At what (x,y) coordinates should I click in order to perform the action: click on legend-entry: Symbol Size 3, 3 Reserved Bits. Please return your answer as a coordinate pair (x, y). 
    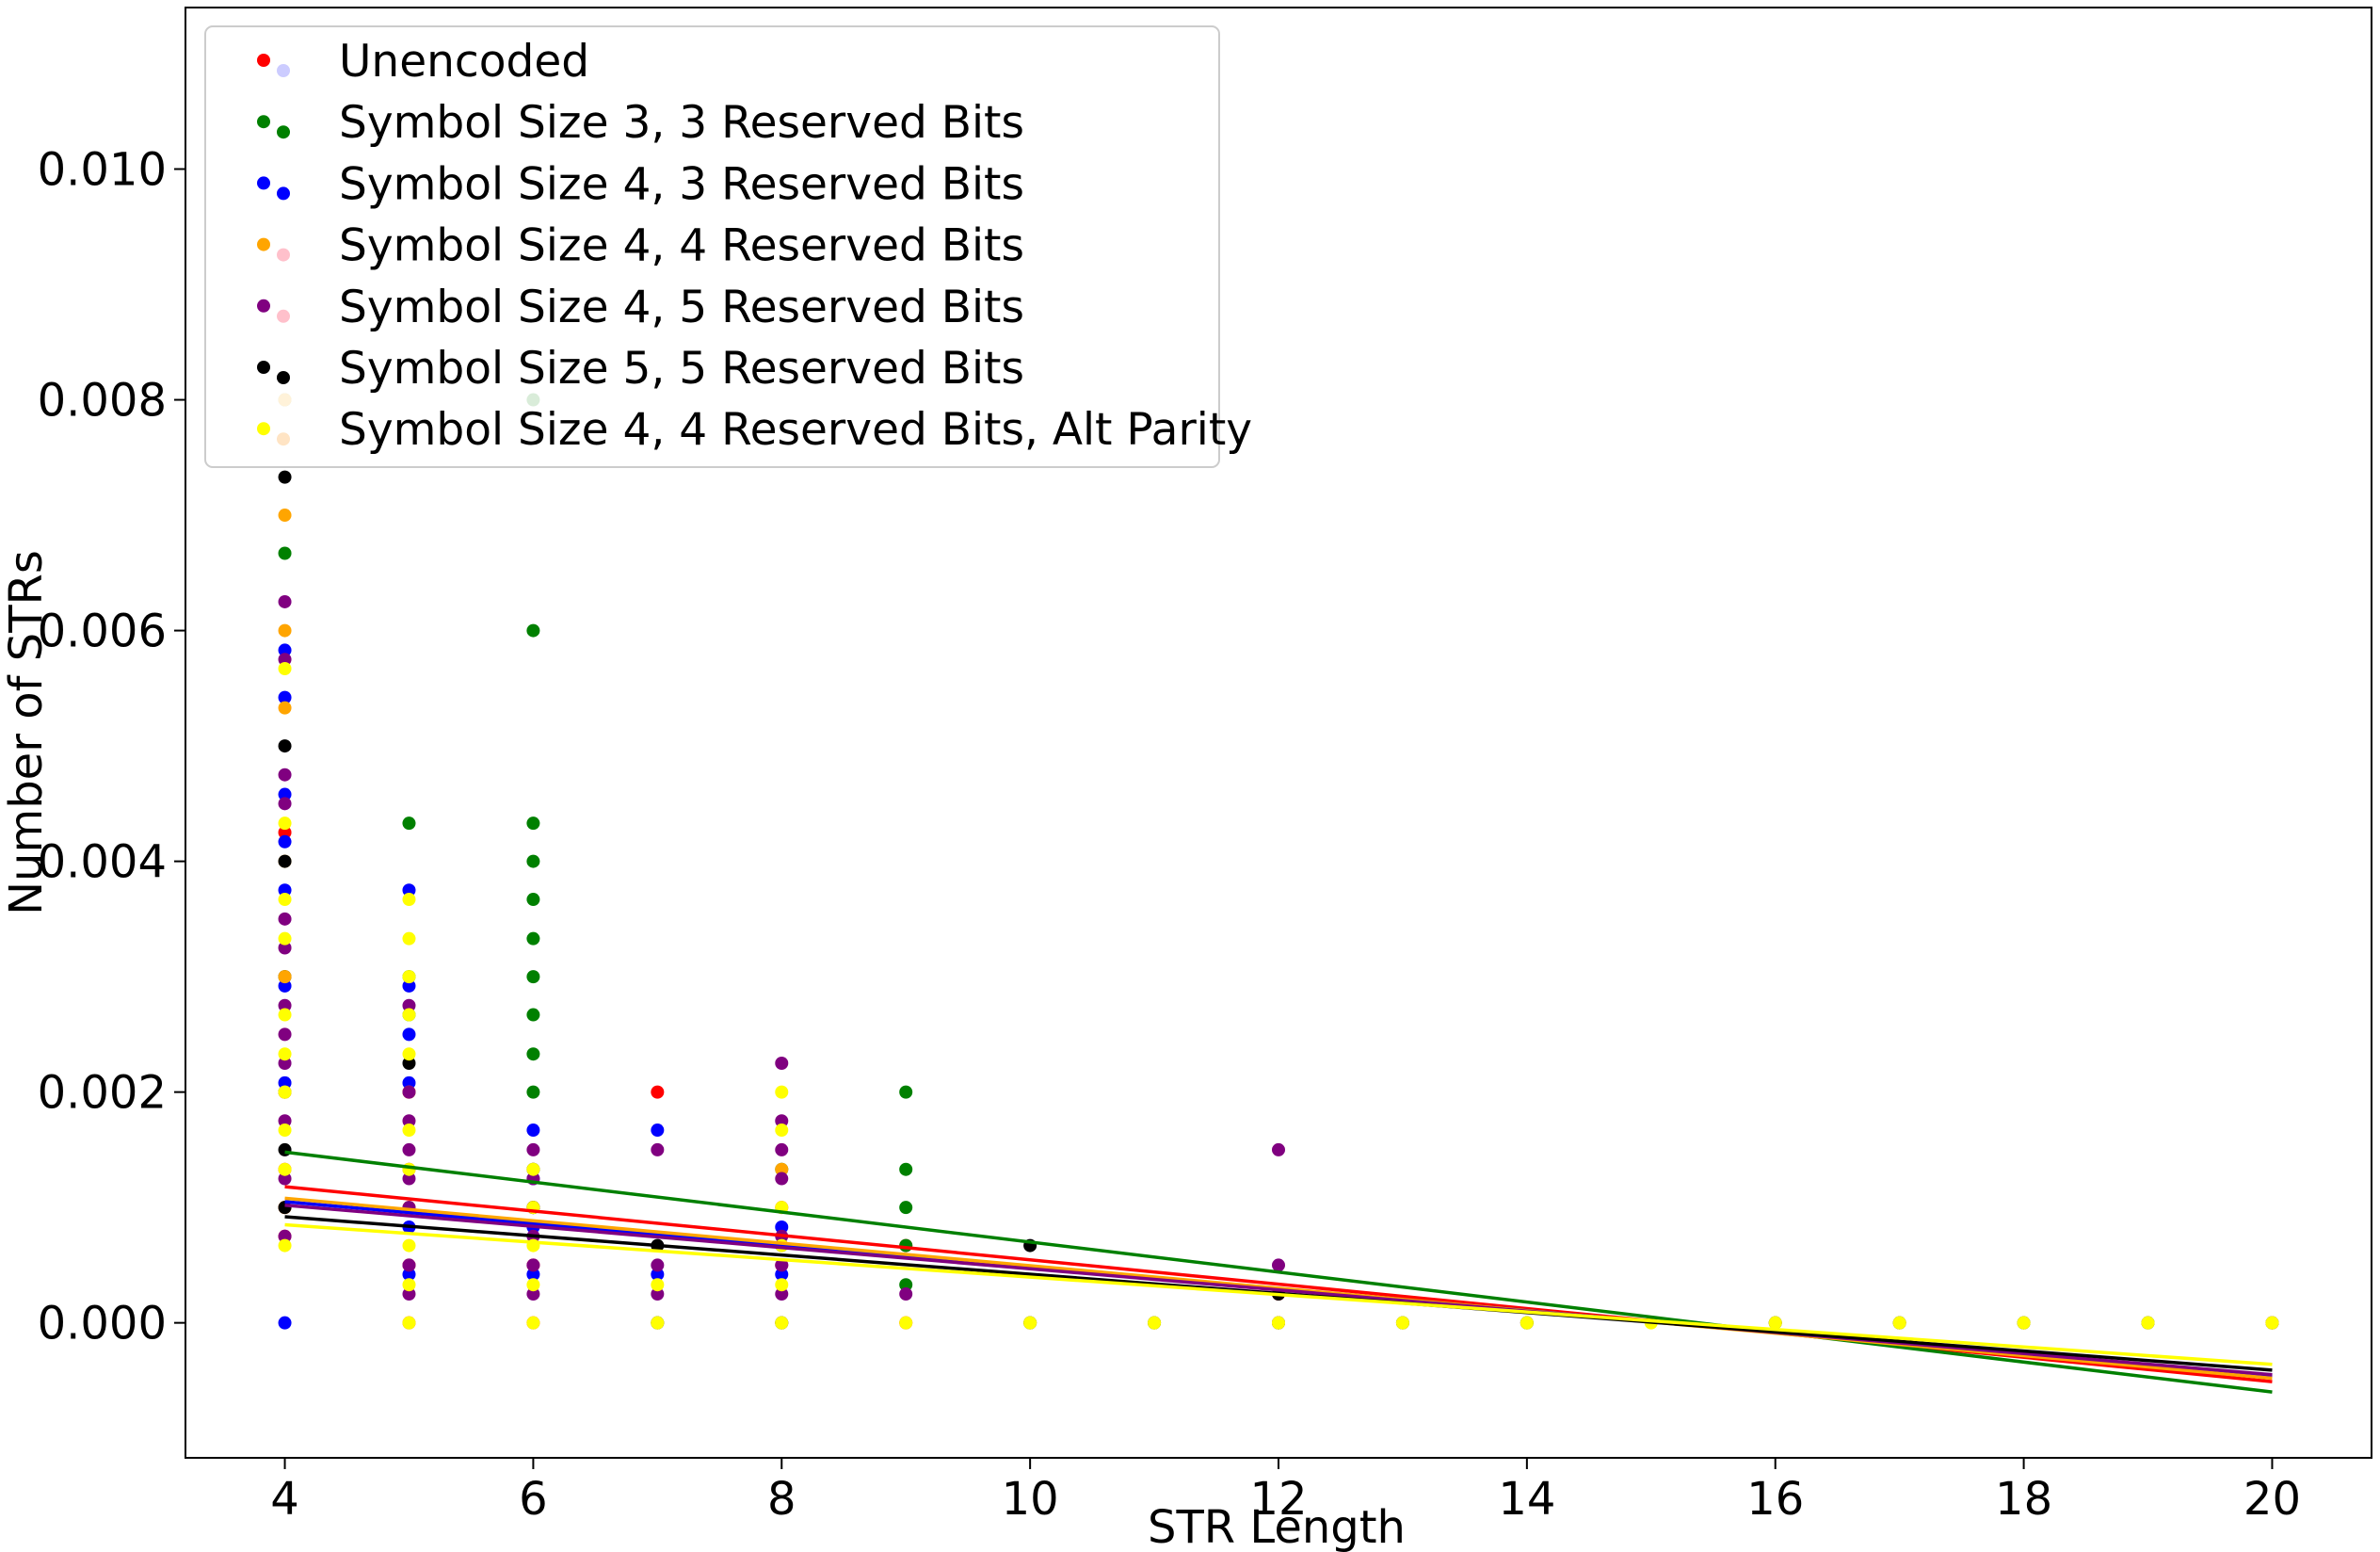
    Looking at the image, I should click on (640, 123).